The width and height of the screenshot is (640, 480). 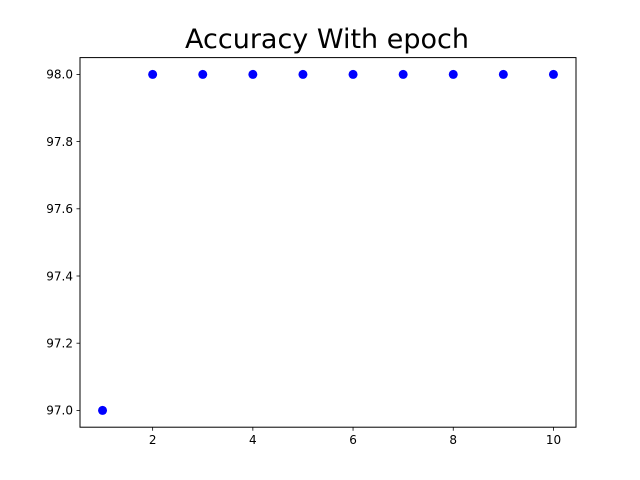 I want to click on y-tick-label: 97.0, so click(x=59, y=411).